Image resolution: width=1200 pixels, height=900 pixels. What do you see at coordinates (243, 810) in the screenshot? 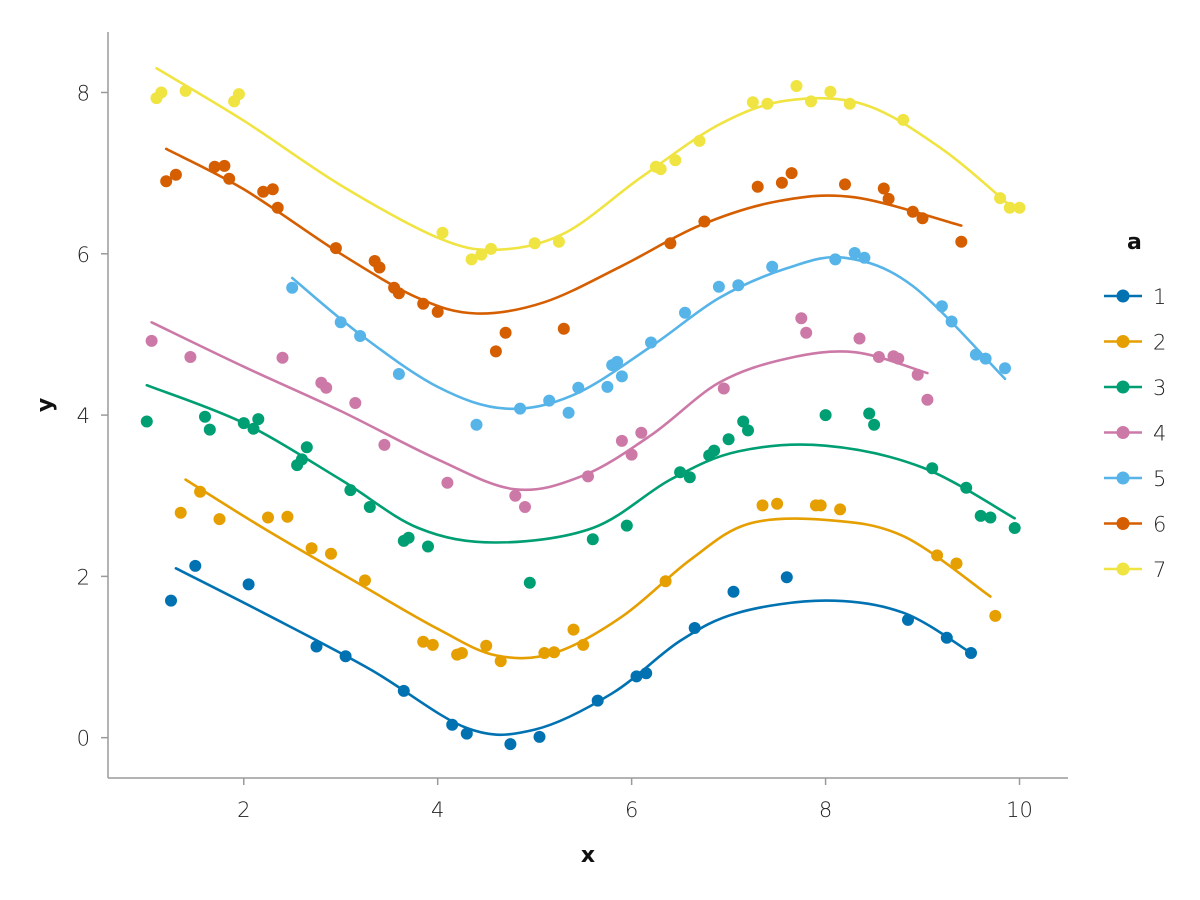
I see `x-tick-label: 2` at bounding box center [243, 810].